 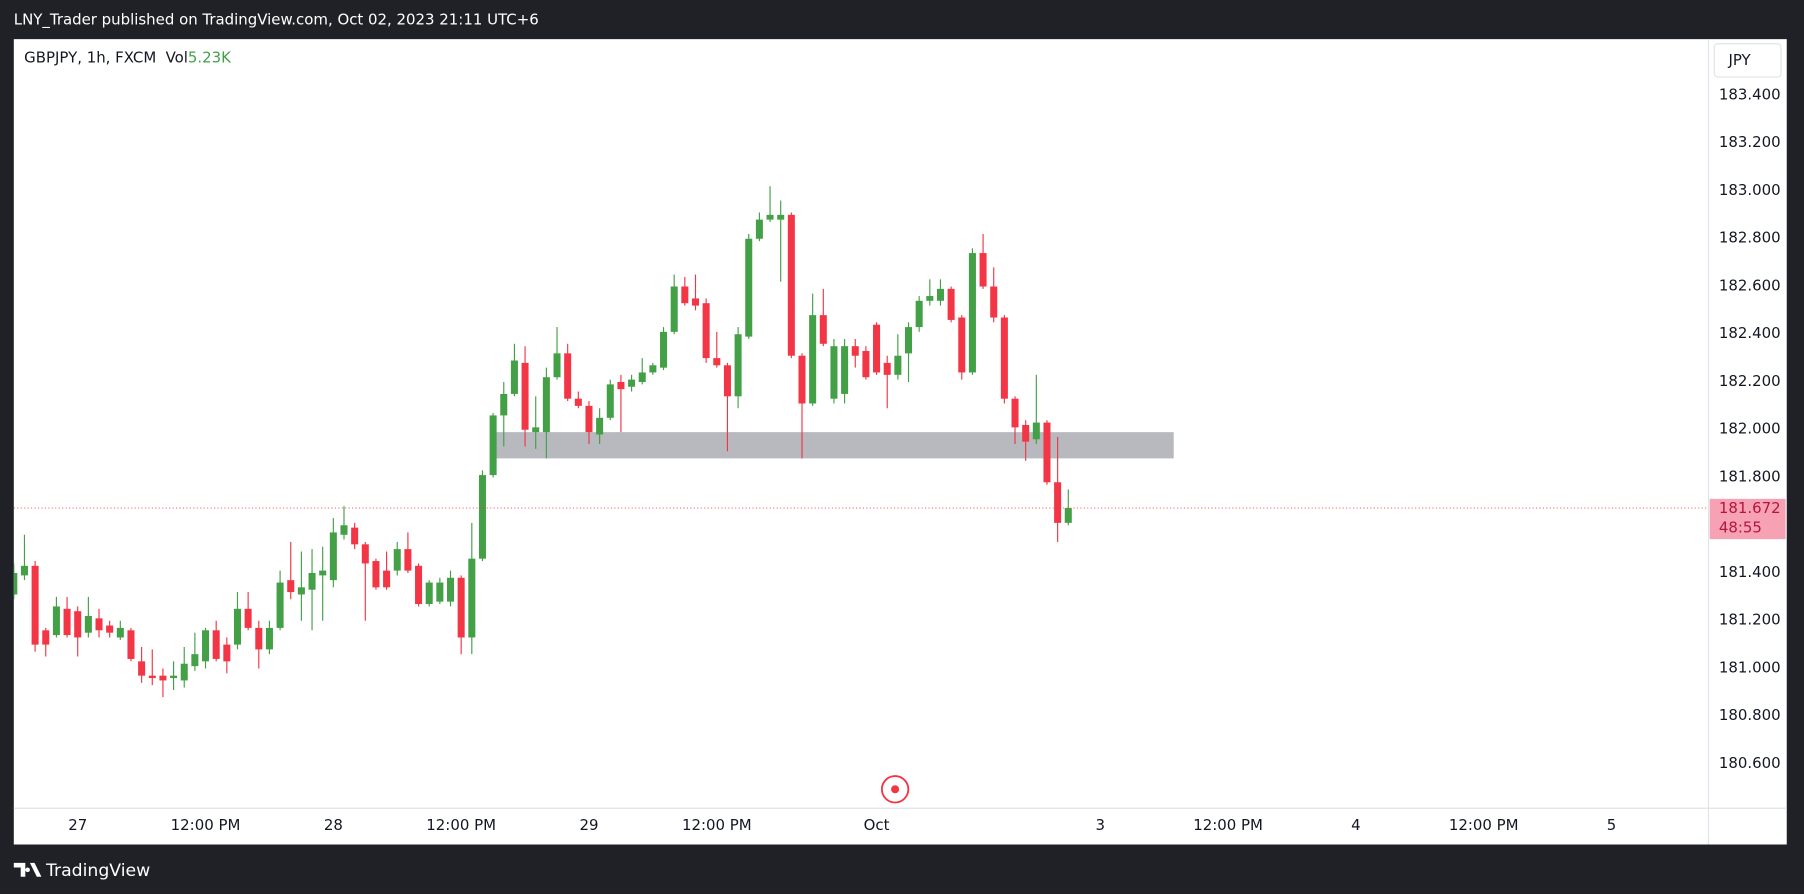 I want to click on event-icon-dot, so click(x=895, y=789).